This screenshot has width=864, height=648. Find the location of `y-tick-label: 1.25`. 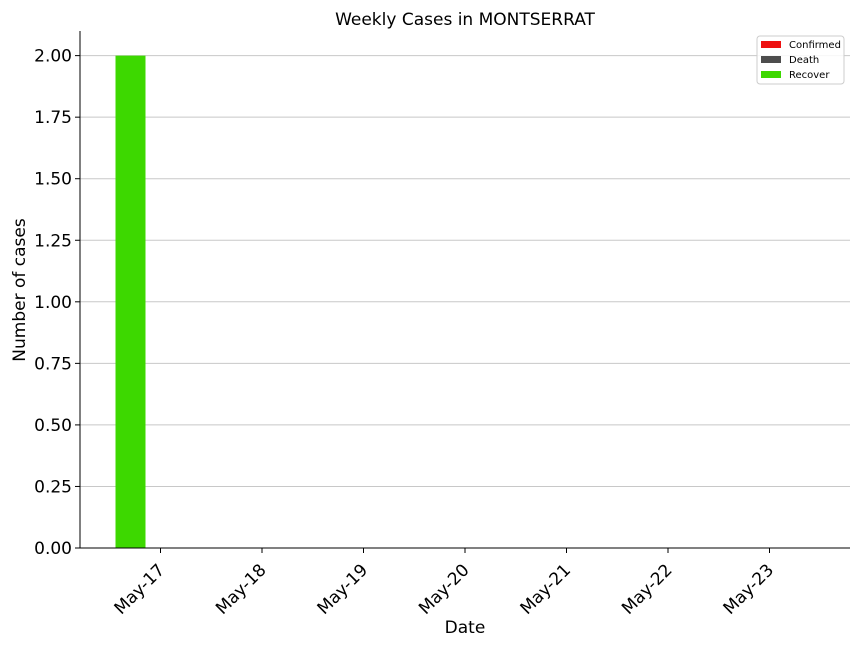

y-tick-label: 1.25 is located at coordinates (53, 241).